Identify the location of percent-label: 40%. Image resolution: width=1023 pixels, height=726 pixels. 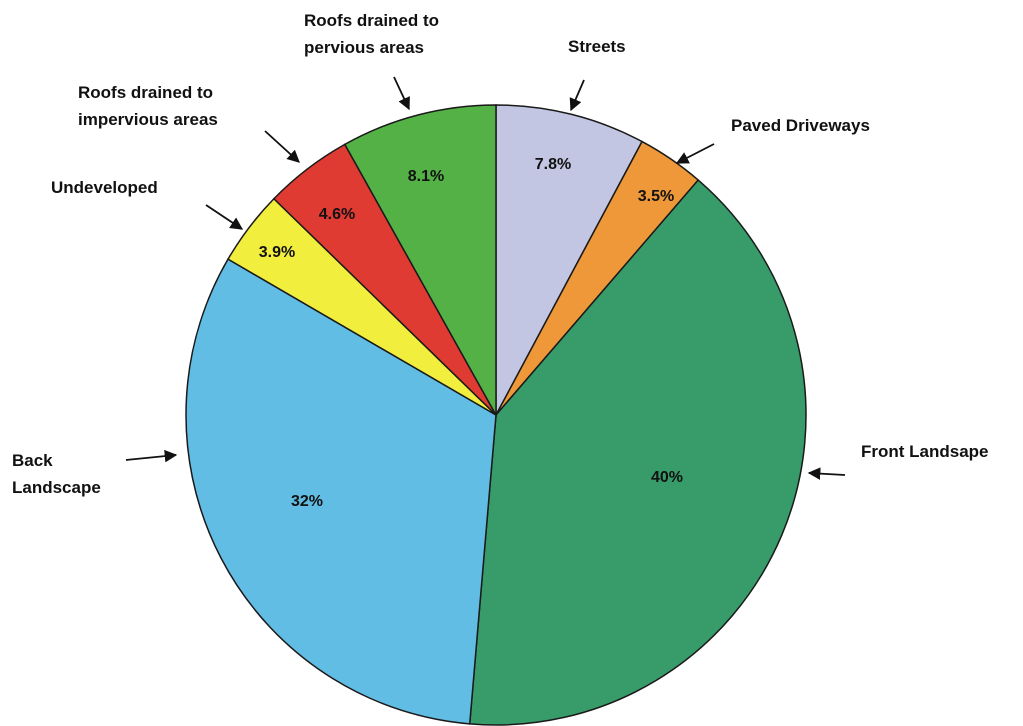
(667, 477).